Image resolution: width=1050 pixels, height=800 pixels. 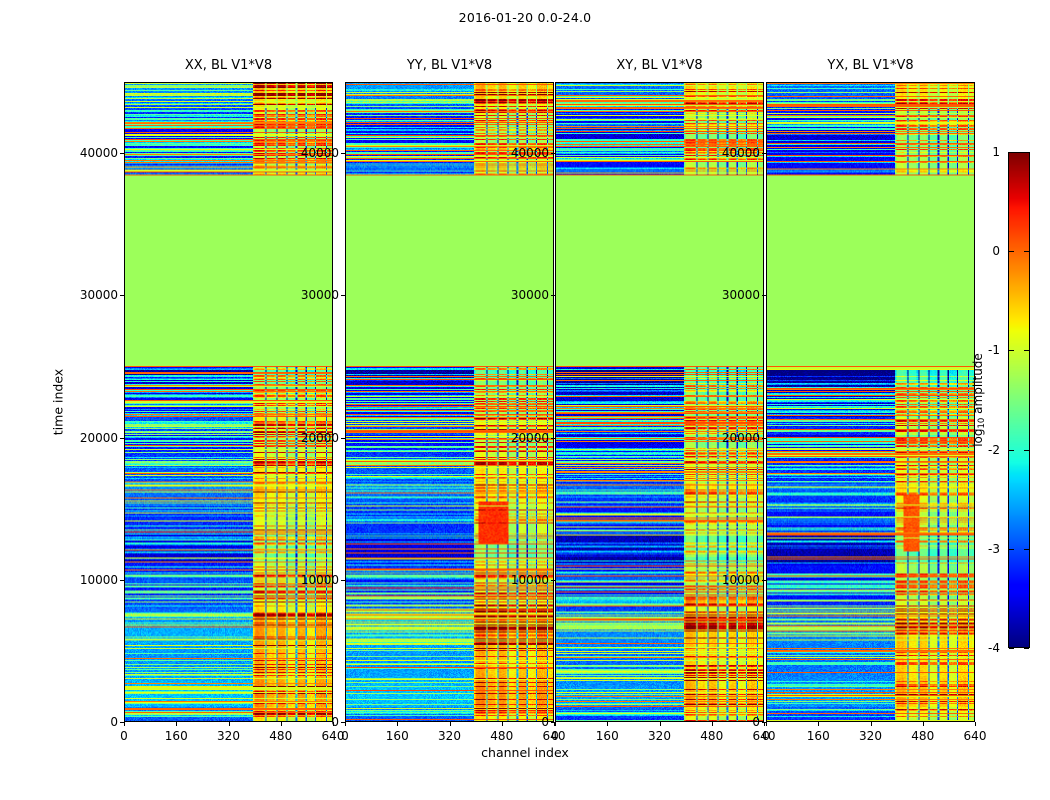 What do you see at coordinates (58, 402) in the screenshot?
I see `y-axis-label: time index` at bounding box center [58, 402].